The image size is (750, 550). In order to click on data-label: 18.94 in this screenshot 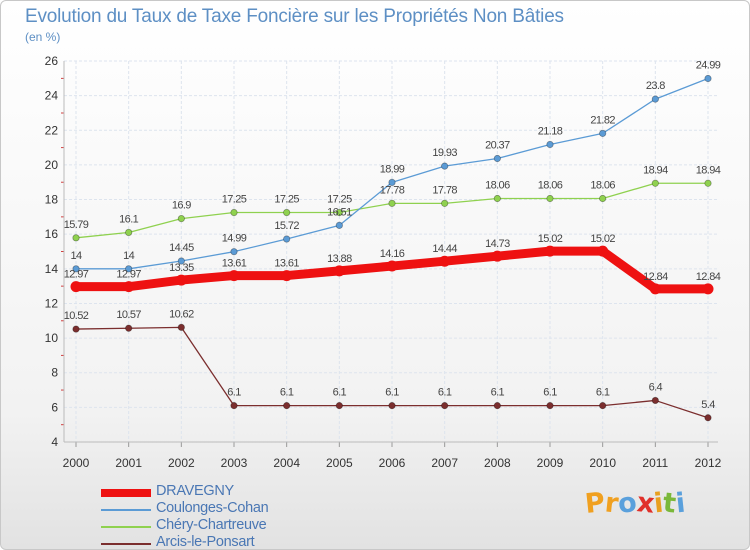, I will do `click(708, 170)`.